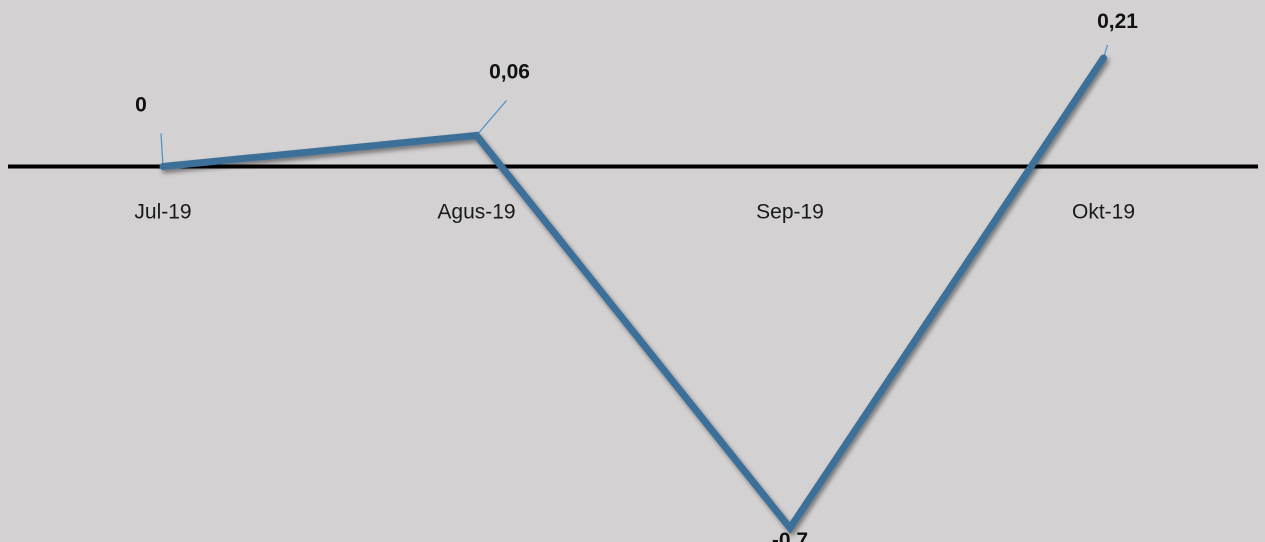  I want to click on data-label: 0, so click(141, 104).